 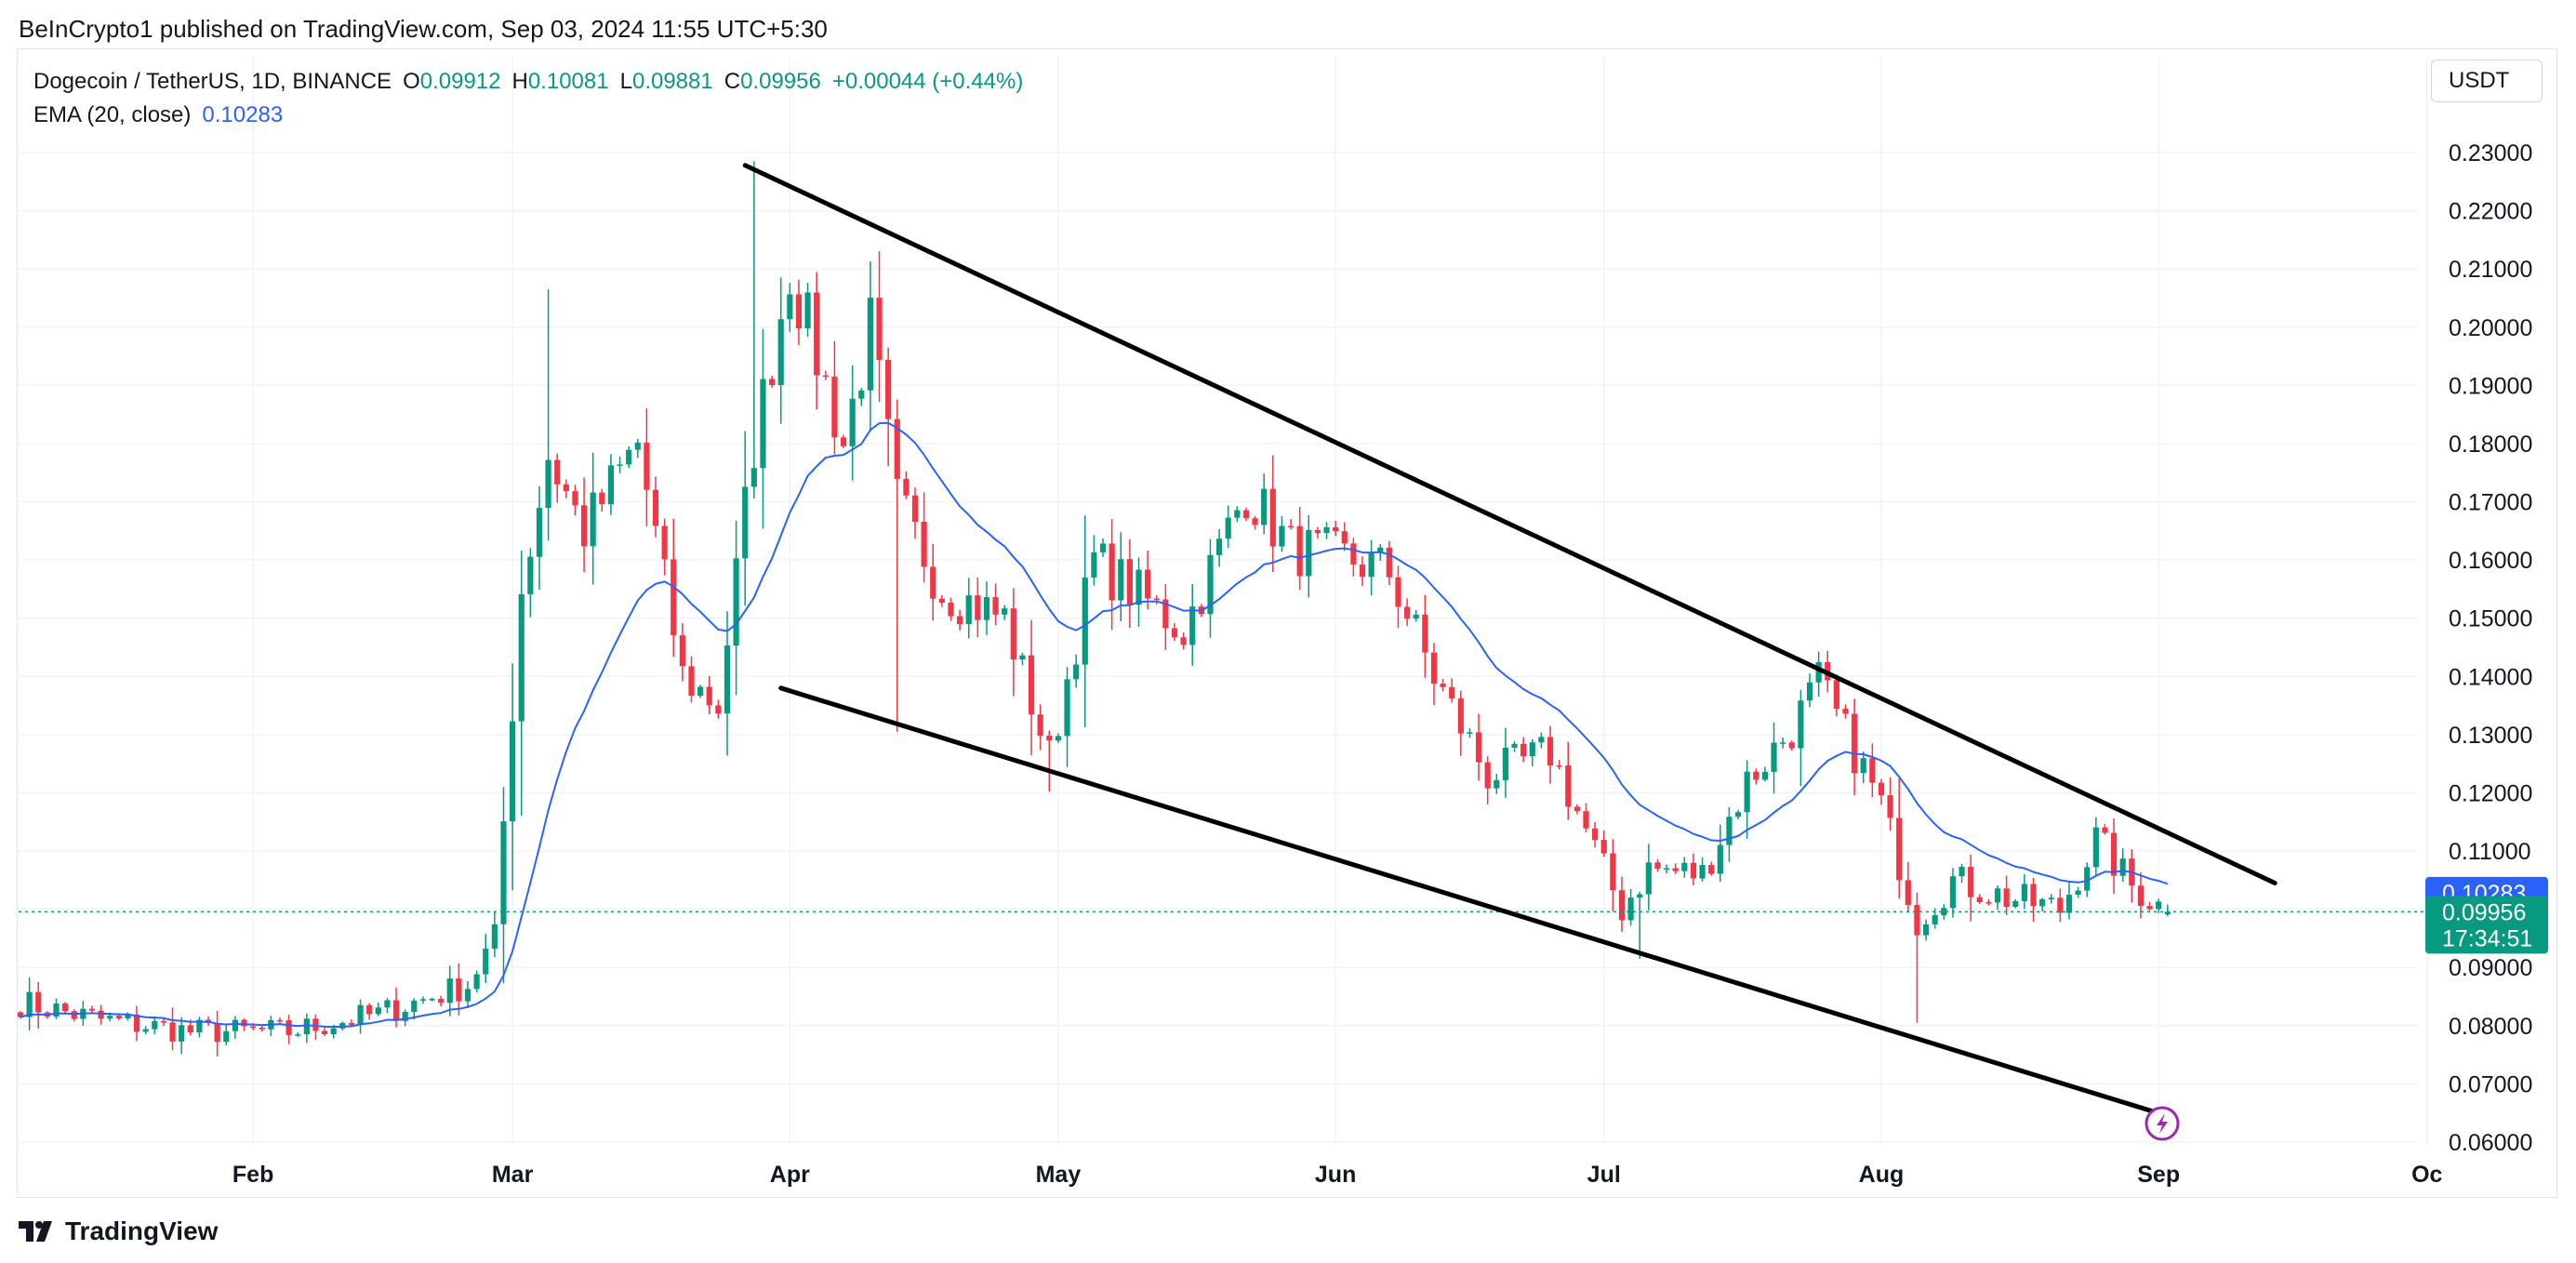 What do you see at coordinates (2487, 81) in the screenshot?
I see `currency-button: USDT` at bounding box center [2487, 81].